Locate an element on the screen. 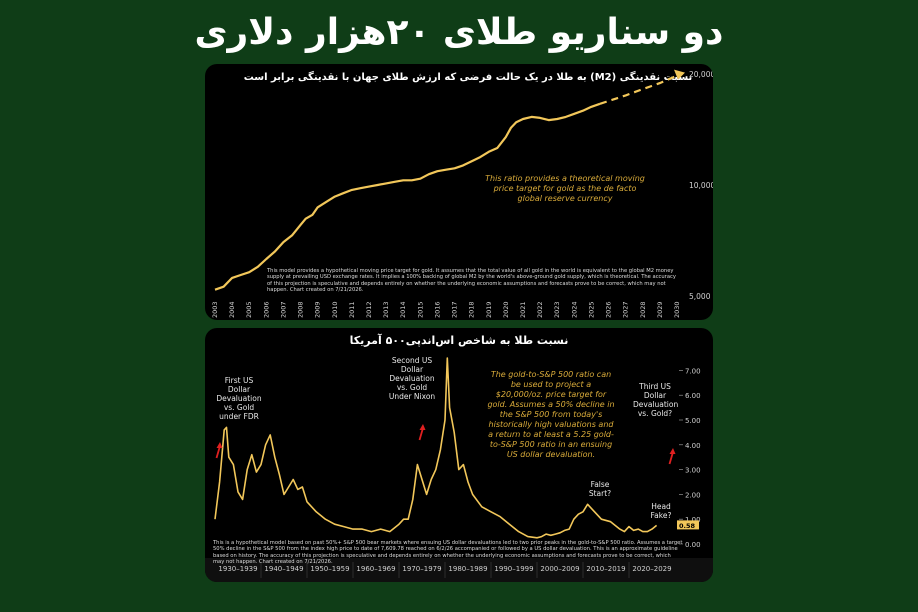 The height and width of the screenshot is (612, 918). ratio-line is located at coordinates (436, 448).